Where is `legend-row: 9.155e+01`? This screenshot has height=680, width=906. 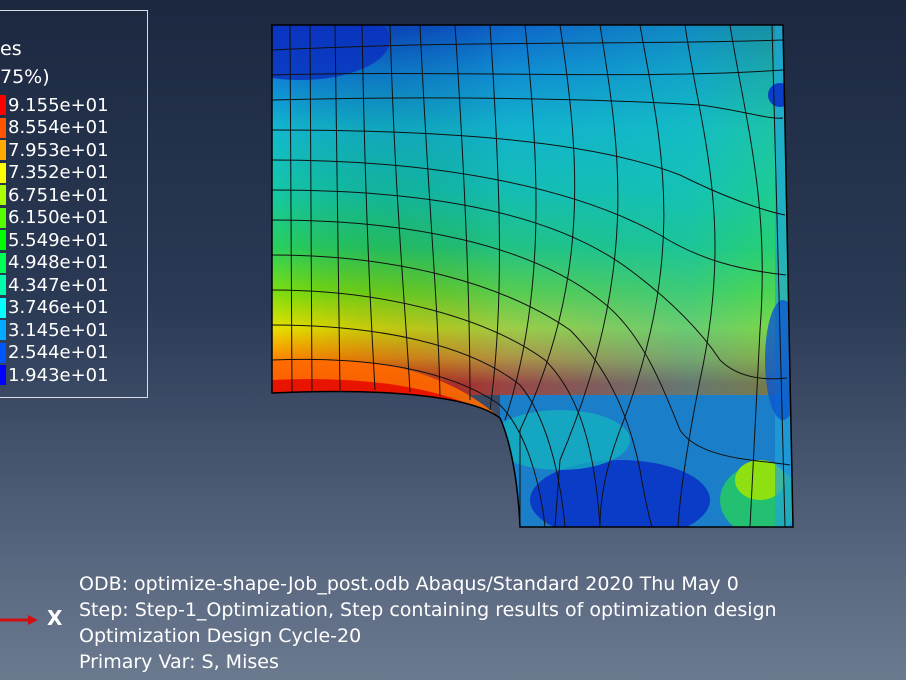
legend-row: 9.155e+01 is located at coordinates (54, 105).